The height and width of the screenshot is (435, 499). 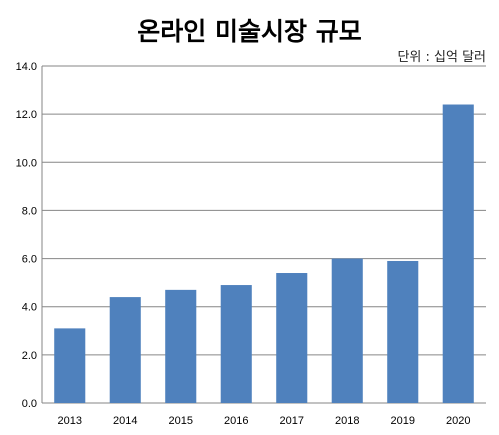 I want to click on bar-2013, so click(x=70, y=365).